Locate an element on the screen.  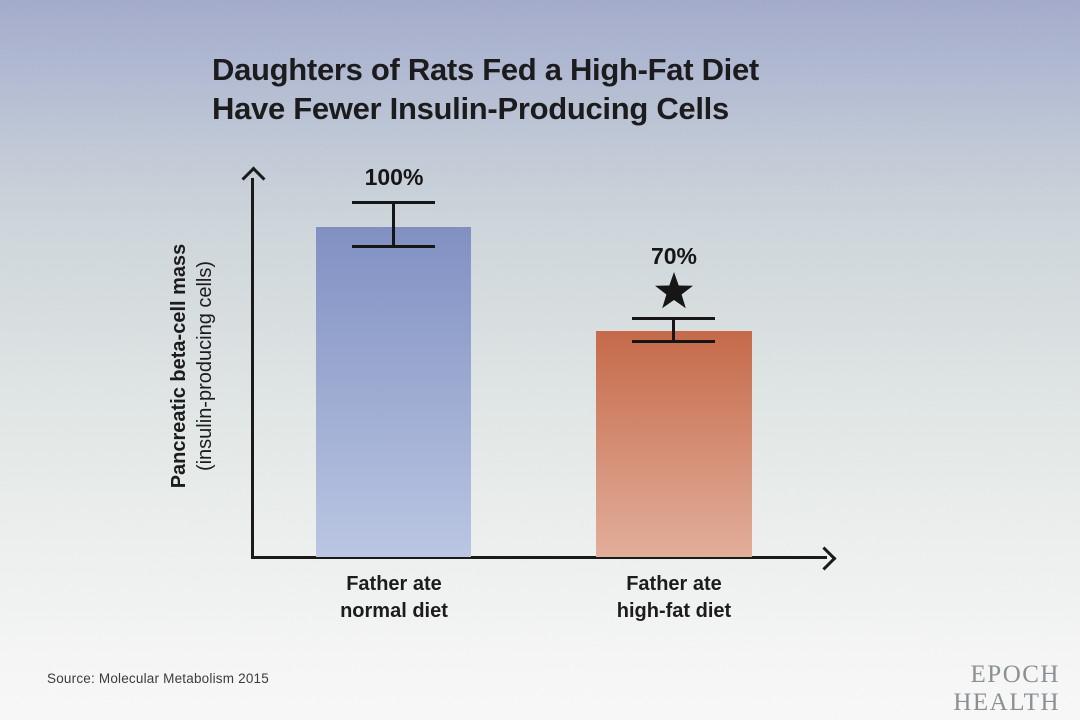
bar-normal-diet is located at coordinates (393, 392).